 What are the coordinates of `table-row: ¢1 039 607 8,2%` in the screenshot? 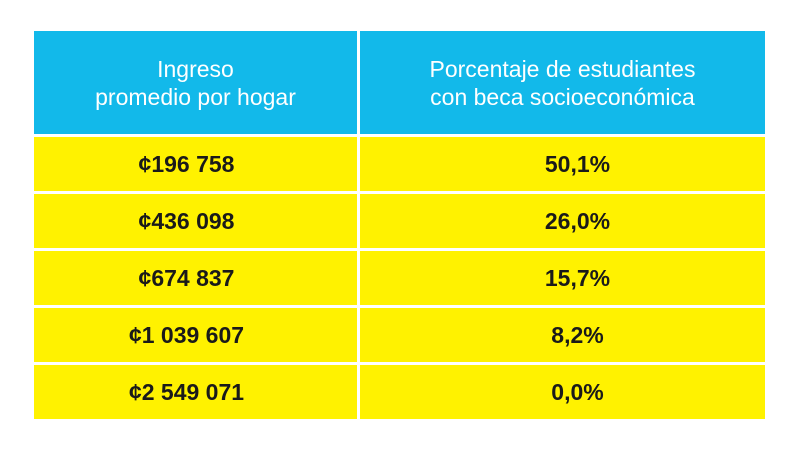 It's located at (399, 335).